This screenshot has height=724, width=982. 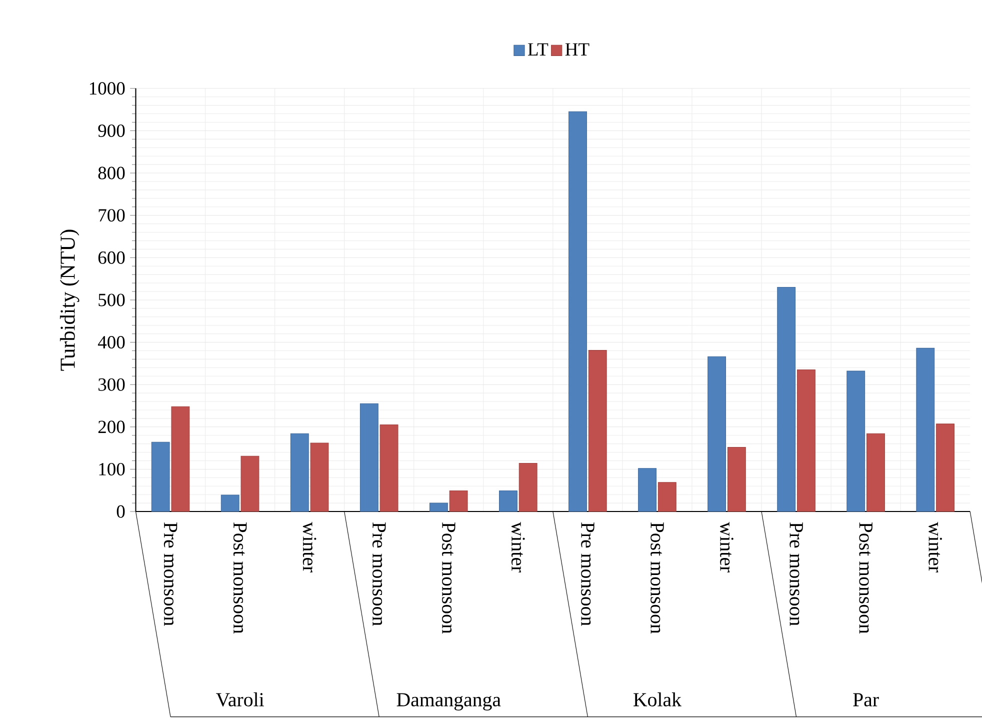 I want to click on y-tick-label: 700, so click(x=111, y=215).